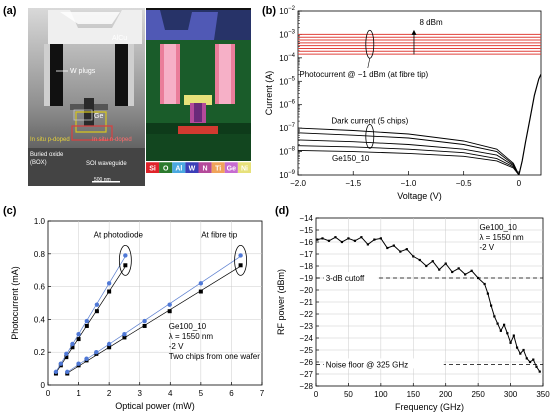  What do you see at coordinates (40, 319) in the screenshot?
I see `c-ytick-label: 0.4` at bounding box center [40, 319].